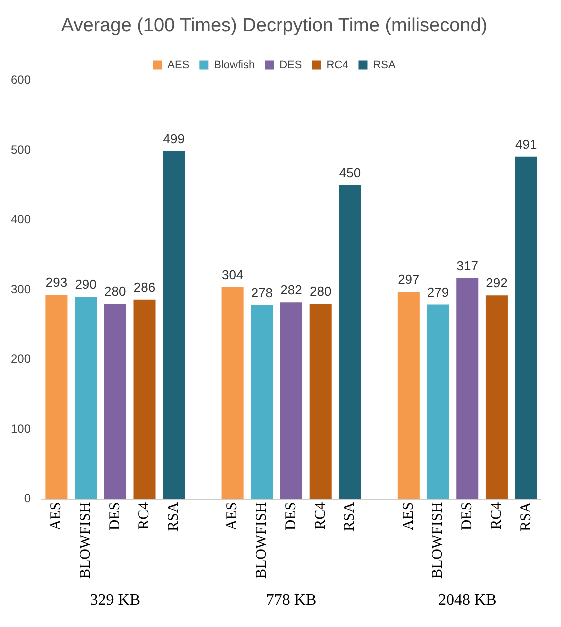 The height and width of the screenshot is (627, 561). Describe the element at coordinates (86, 284) in the screenshot. I see `data-label: 290` at that location.